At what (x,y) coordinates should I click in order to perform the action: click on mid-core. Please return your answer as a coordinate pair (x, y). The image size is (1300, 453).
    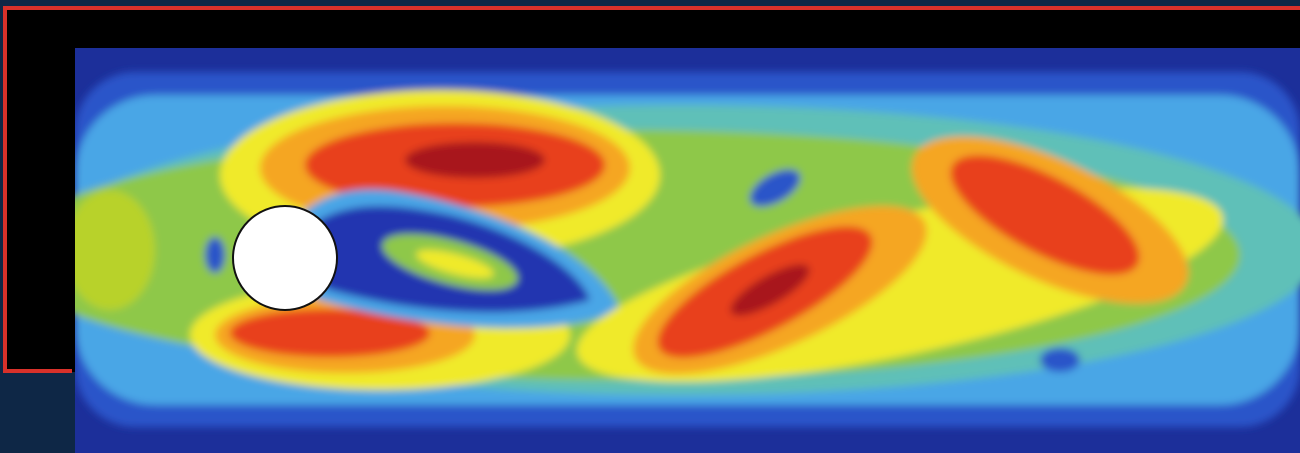
    Looking at the image, I should click on (770, 290).